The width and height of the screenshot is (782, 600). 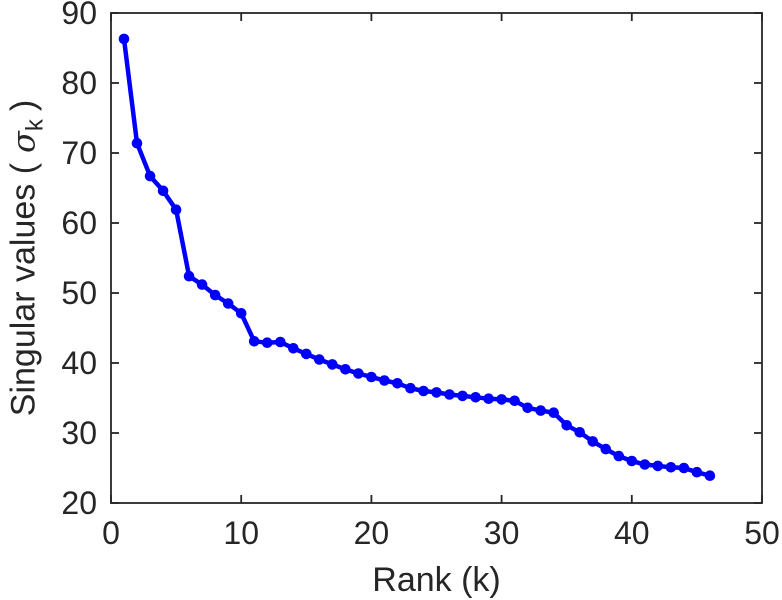 What do you see at coordinates (23, 105) in the screenshot?
I see `y-axis-label-close-paren: )` at bounding box center [23, 105].